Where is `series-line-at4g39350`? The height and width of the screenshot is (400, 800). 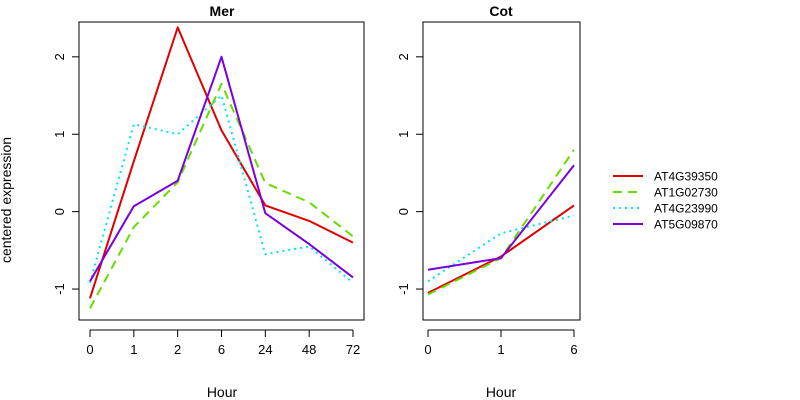 series-line-at4g39350 is located at coordinates (501, 249).